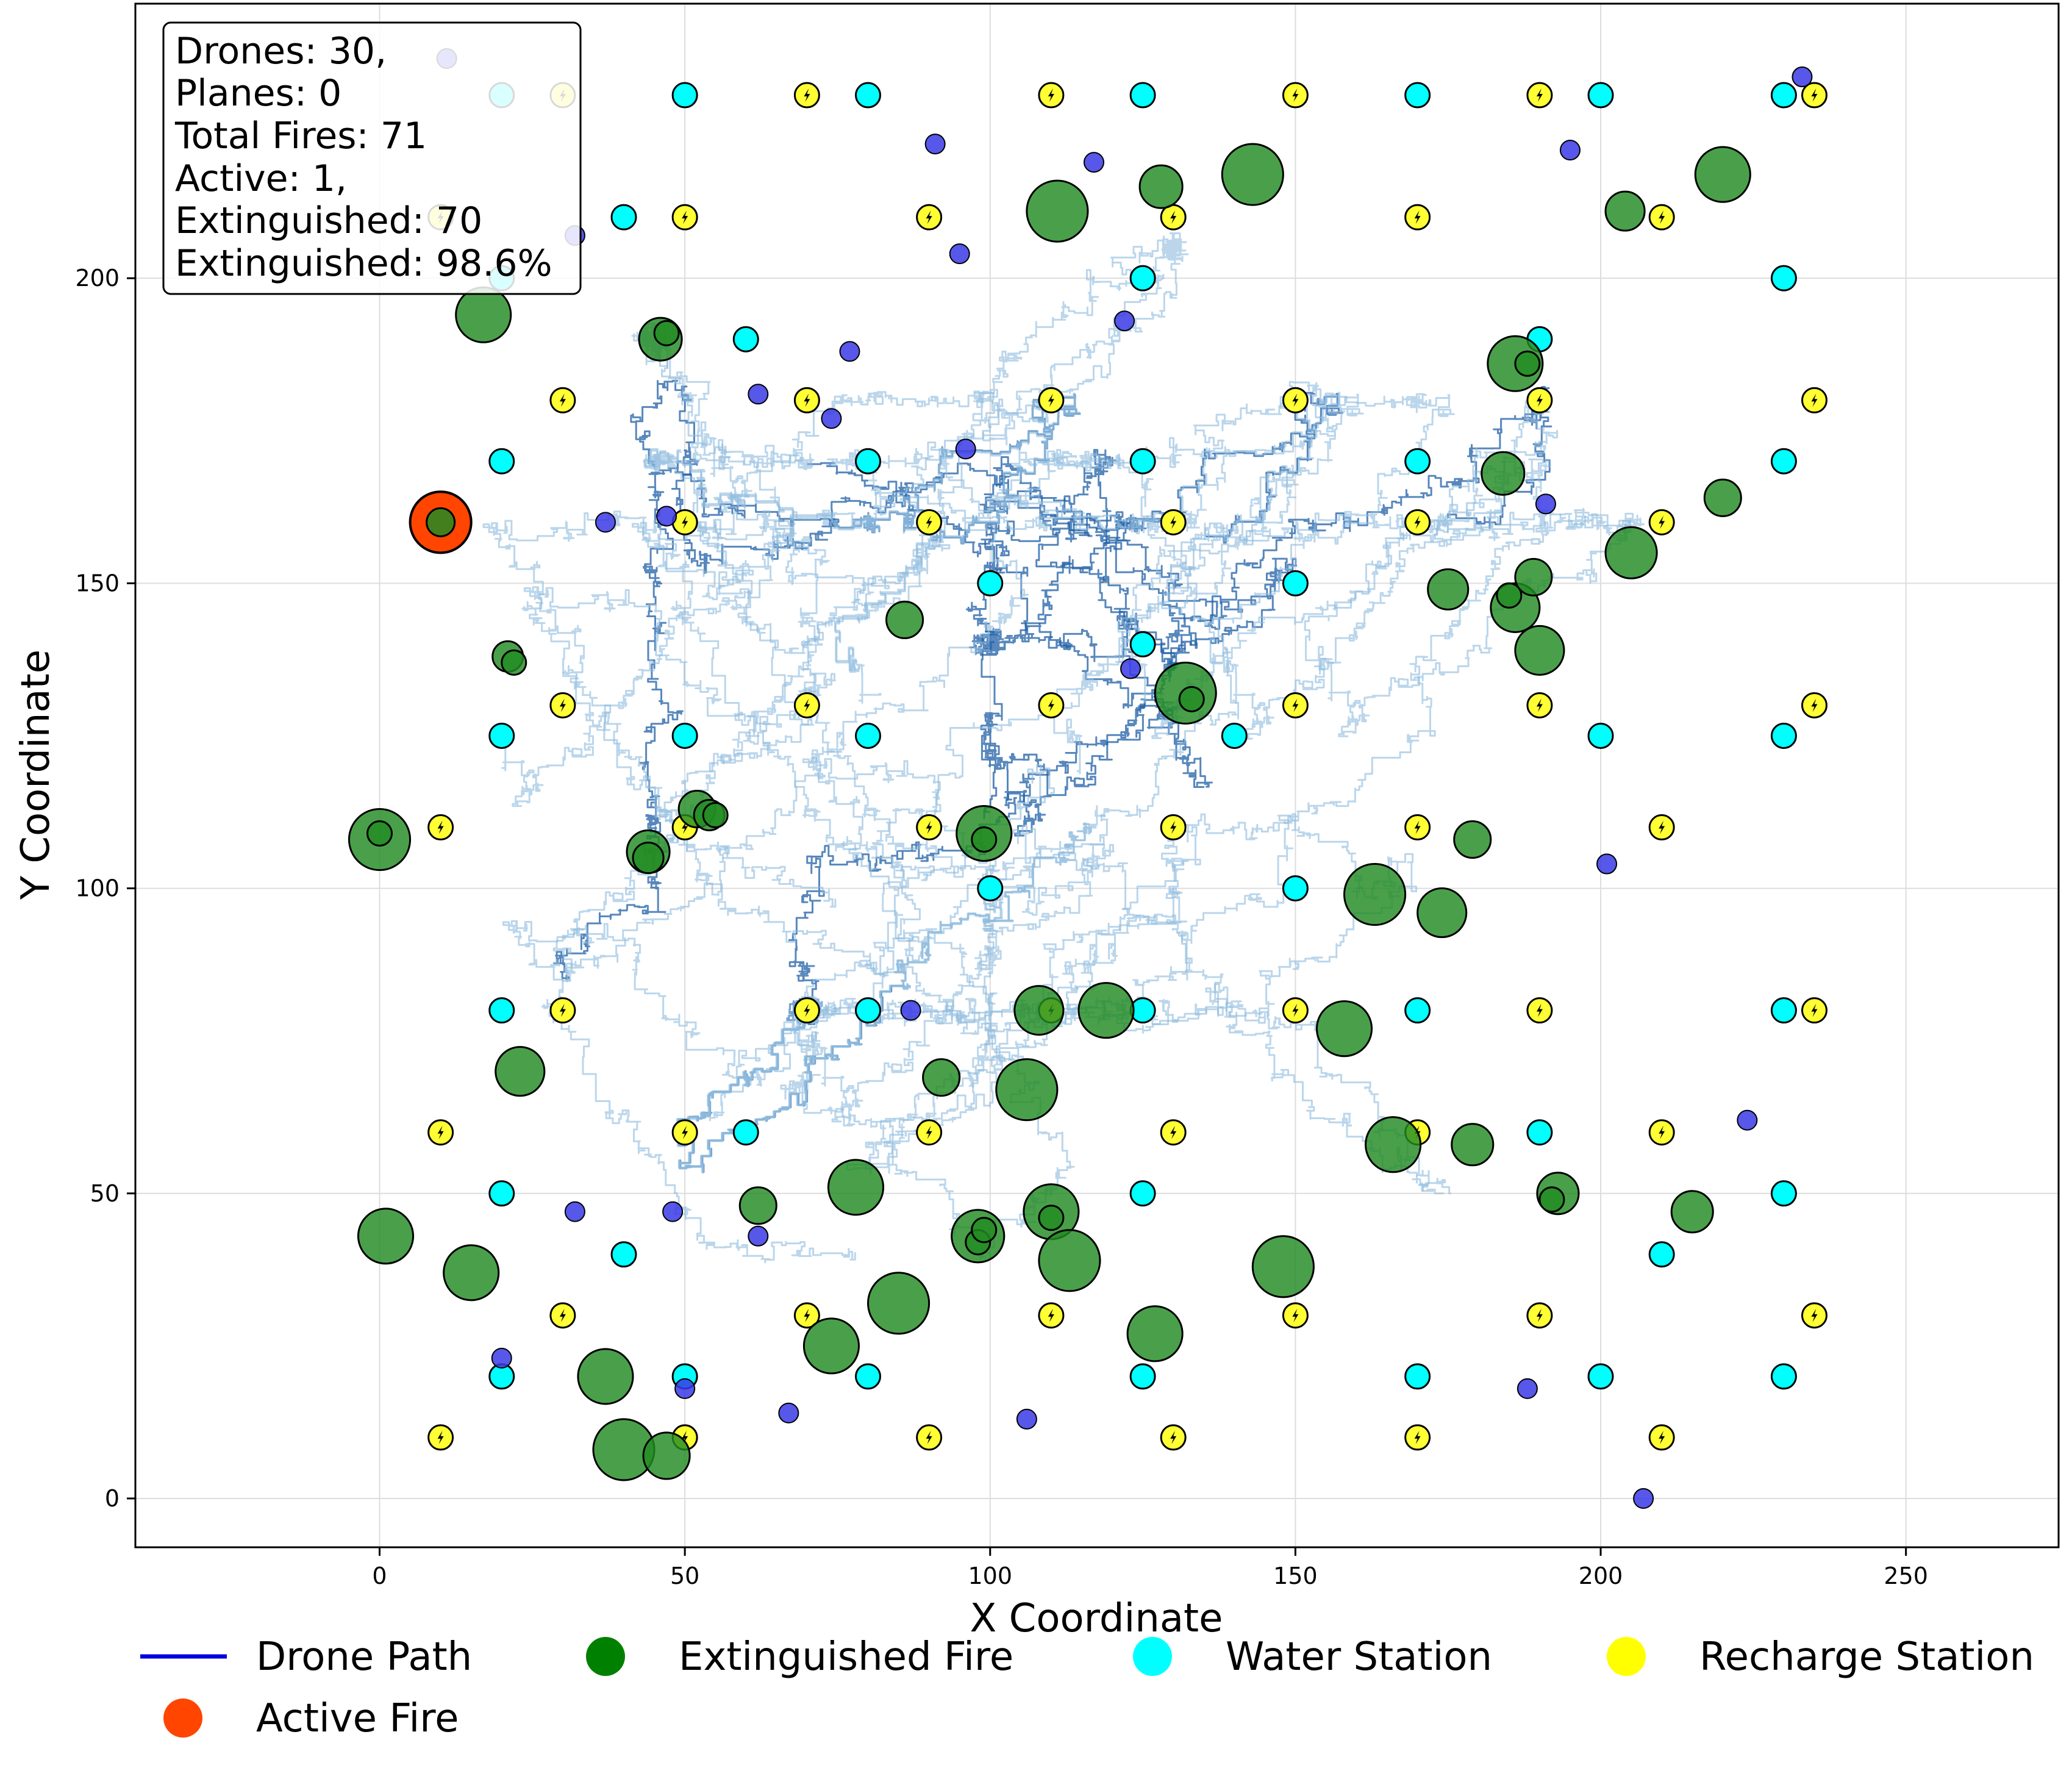 This screenshot has height=1765, width=2072. What do you see at coordinates (990, 1576) in the screenshot?
I see `x-tick-label: 100` at bounding box center [990, 1576].